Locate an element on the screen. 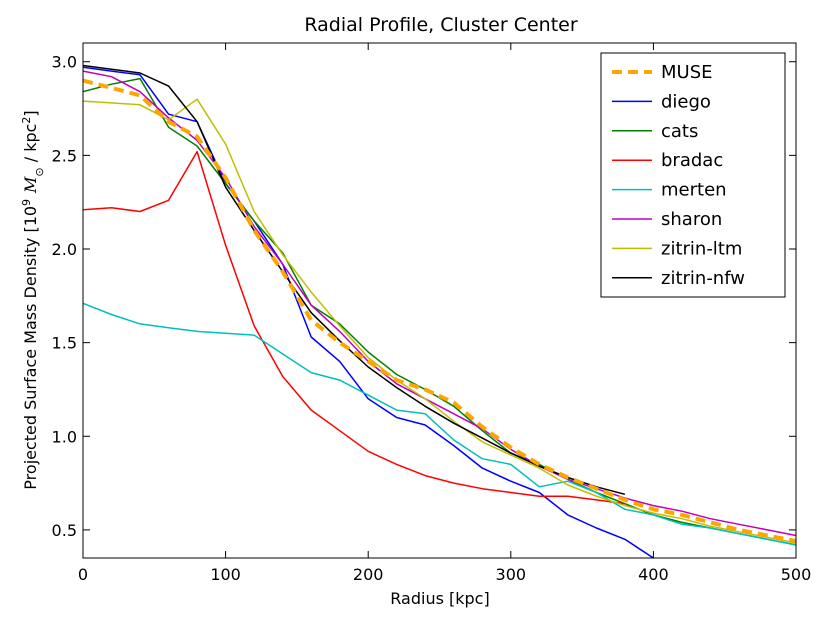  x-tick-label: 0 is located at coordinates (83, 574).